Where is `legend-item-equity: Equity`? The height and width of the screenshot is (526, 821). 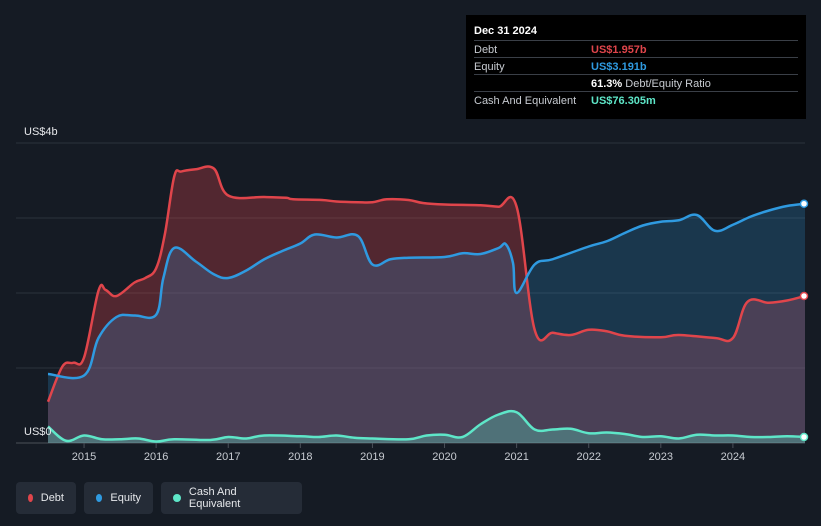
legend-item-equity: Equity is located at coordinates (118, 498).